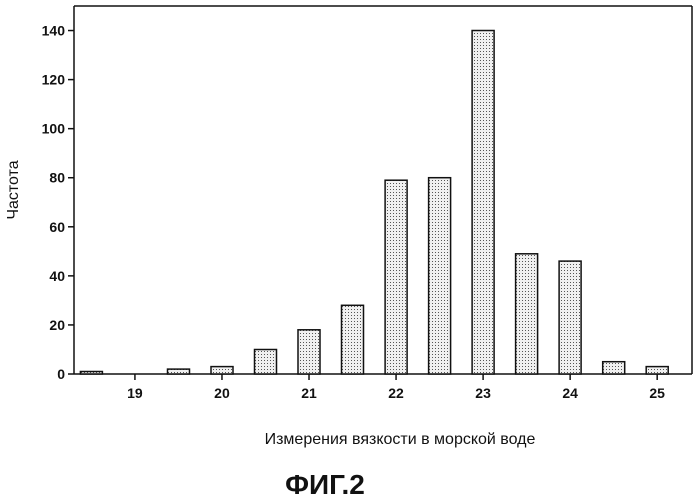 The width and height of the screenshot is (698, 500). I want to click on y-axis-title: Частота, so click(13, 189).